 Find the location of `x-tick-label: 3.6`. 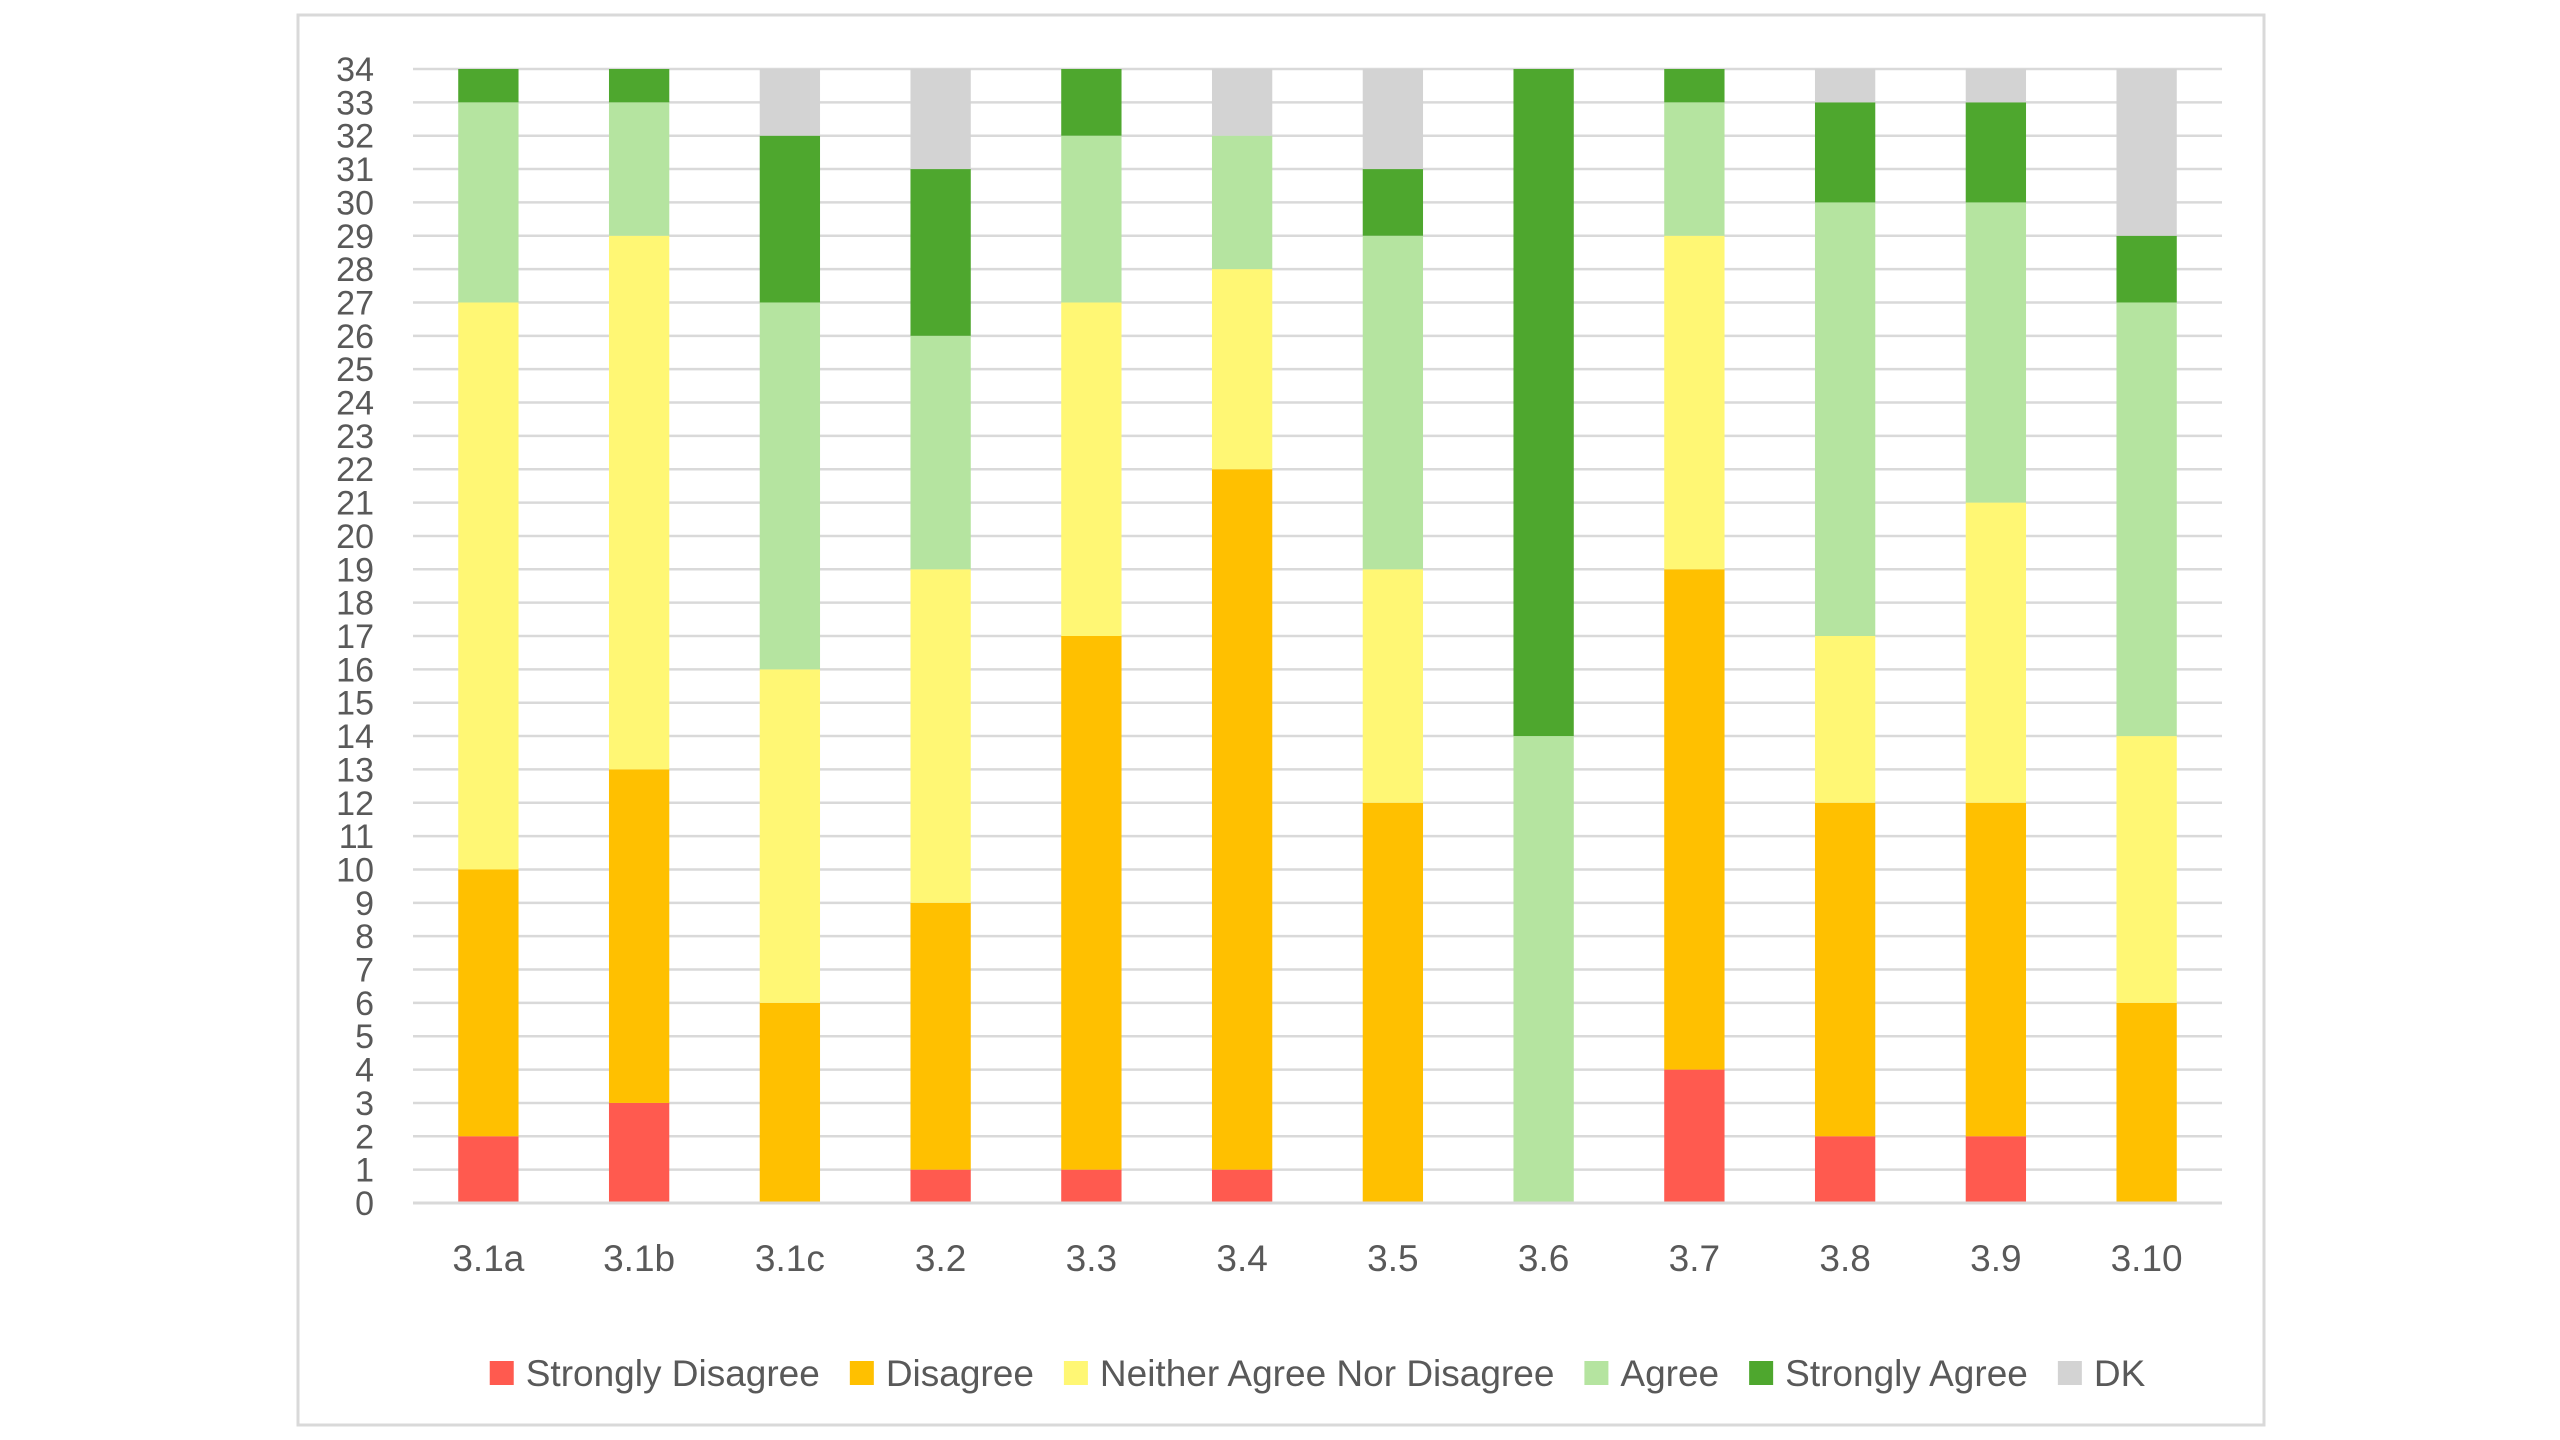

x-tick-label: 3.6 is located at coordinates (1543, 1258).